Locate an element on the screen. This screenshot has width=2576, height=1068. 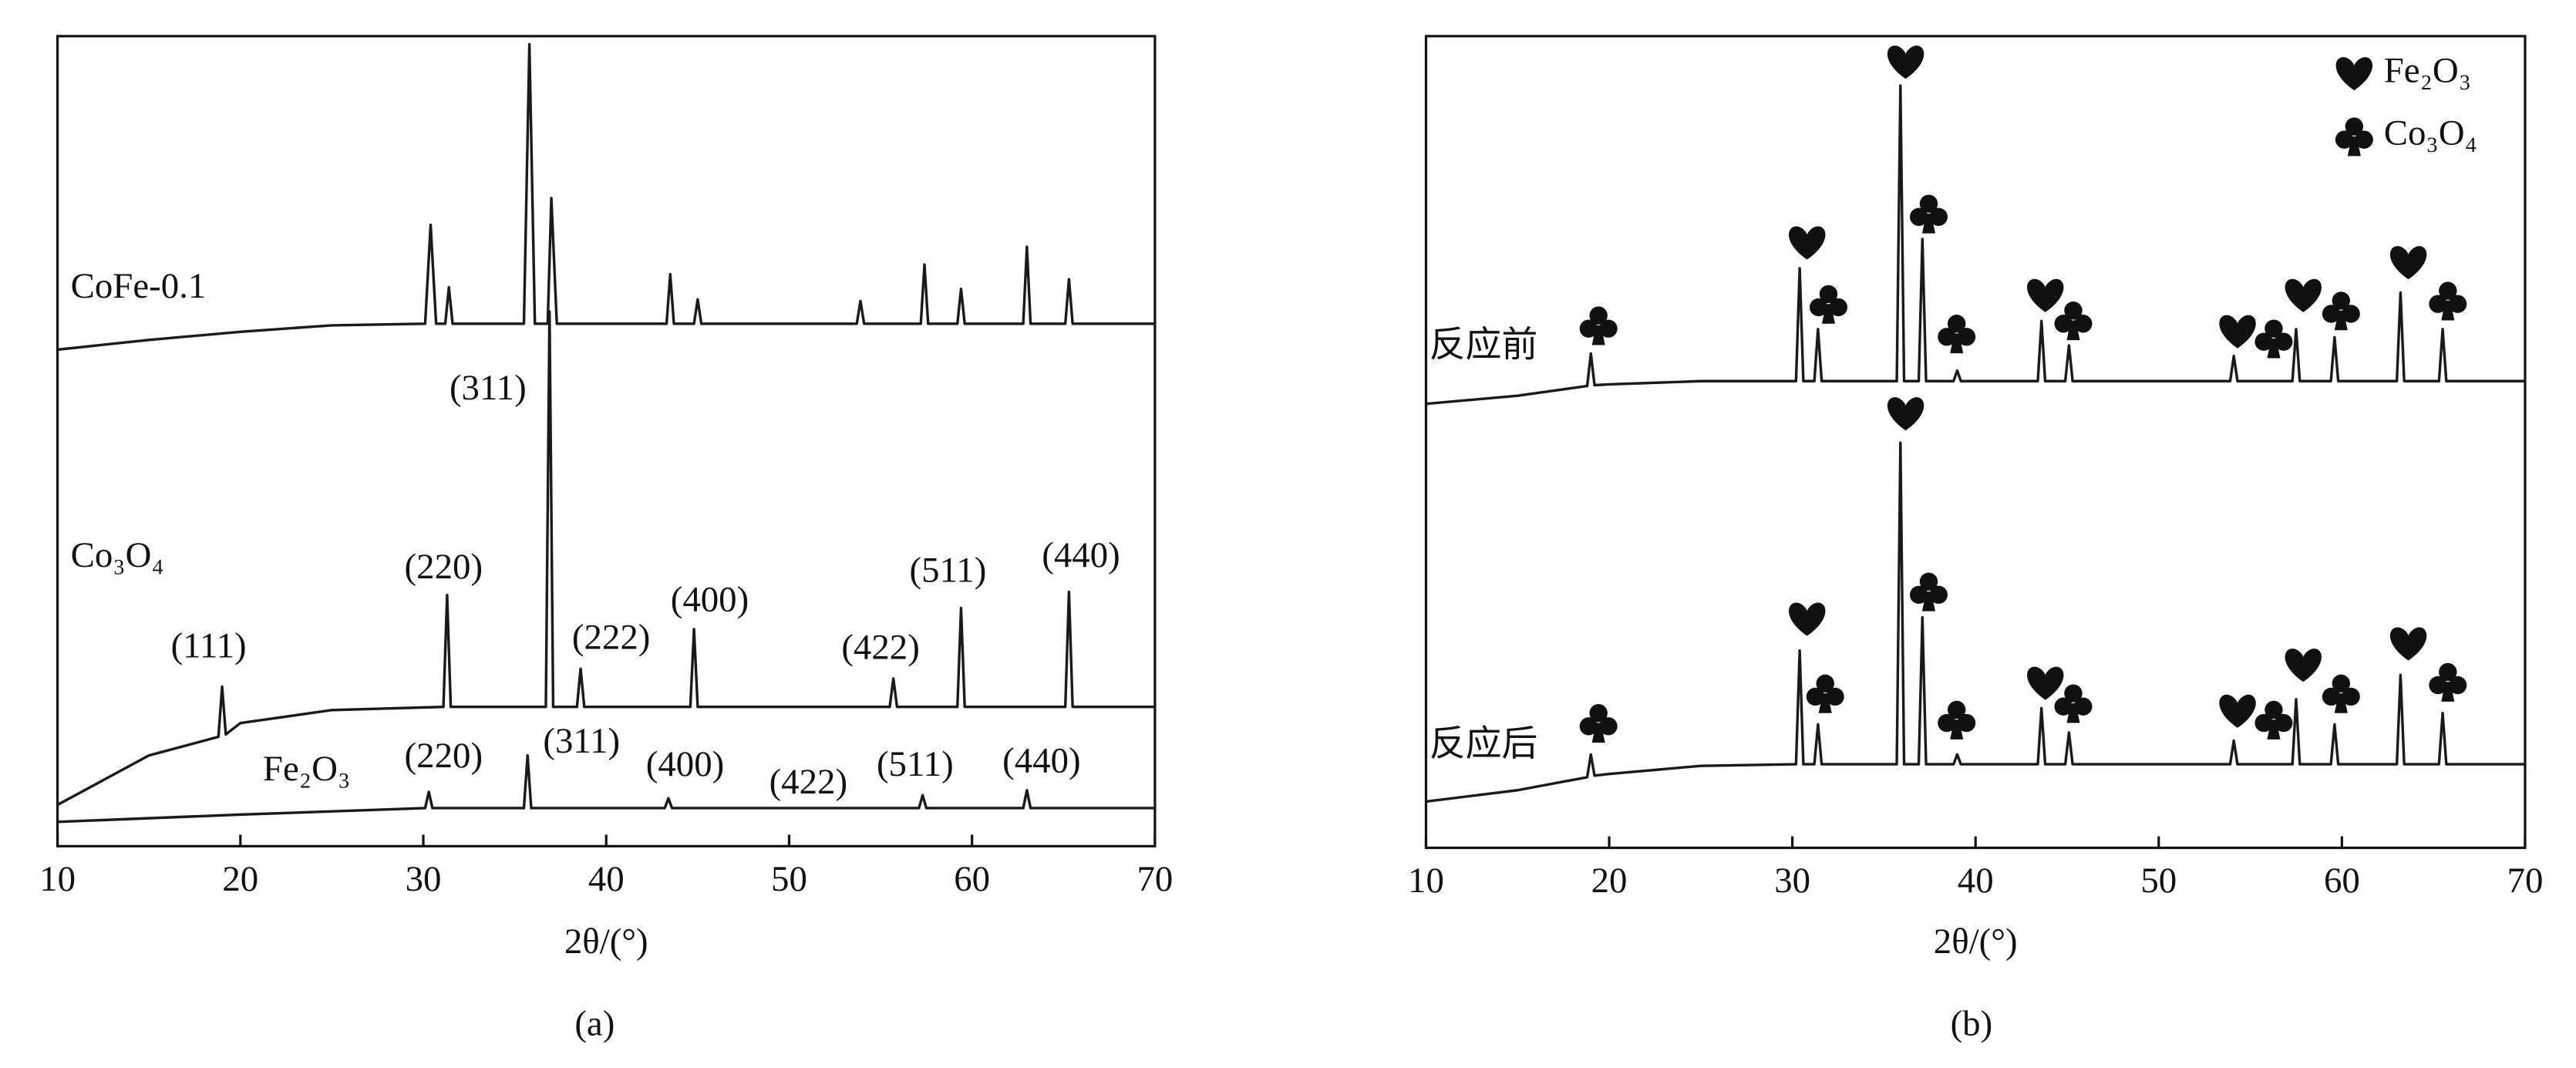
peak-annotation: (222) is located at coordinates (611, 638).